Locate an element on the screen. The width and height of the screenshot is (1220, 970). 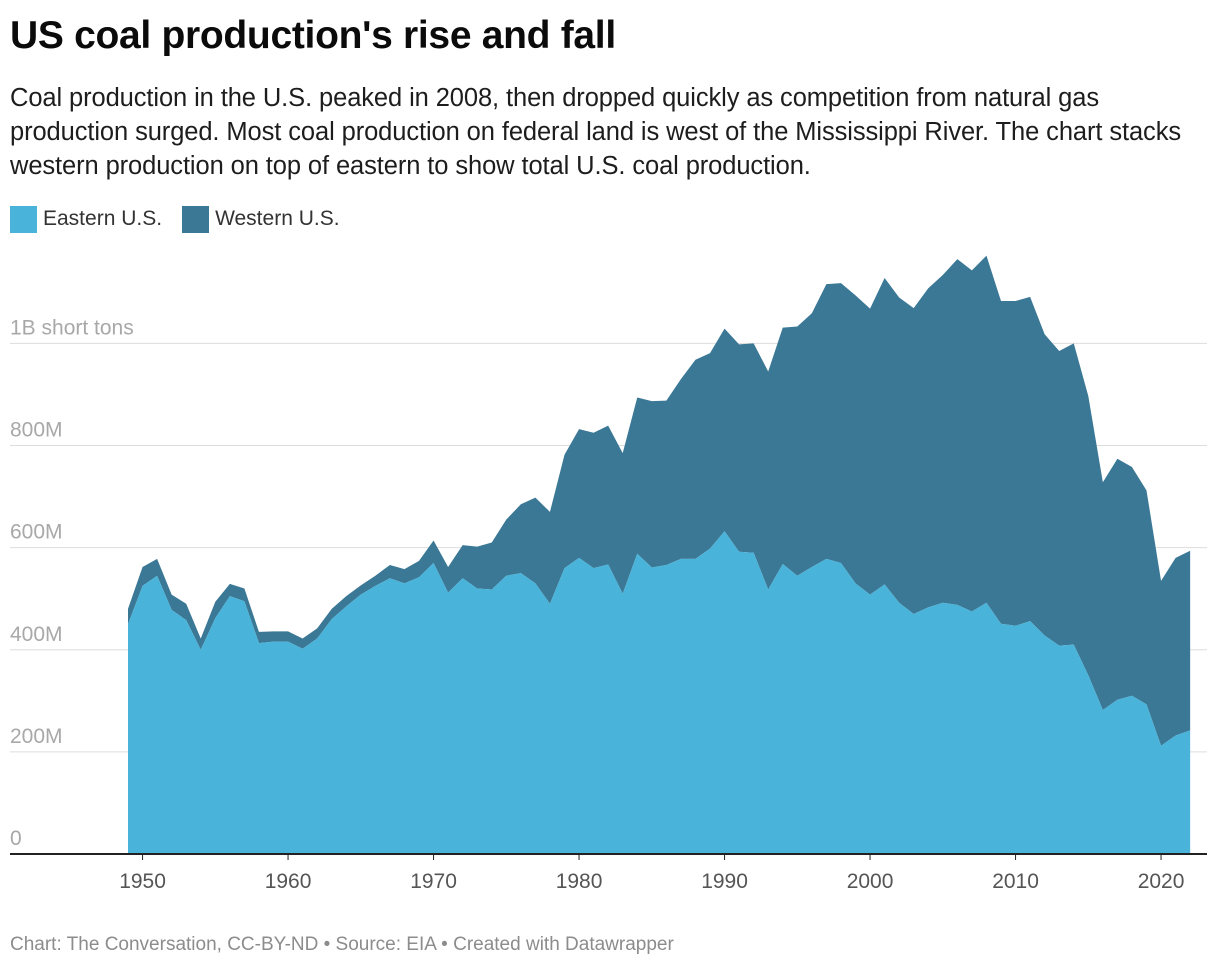
x-tick-label: 1980 is located at coordinates (579, 881).